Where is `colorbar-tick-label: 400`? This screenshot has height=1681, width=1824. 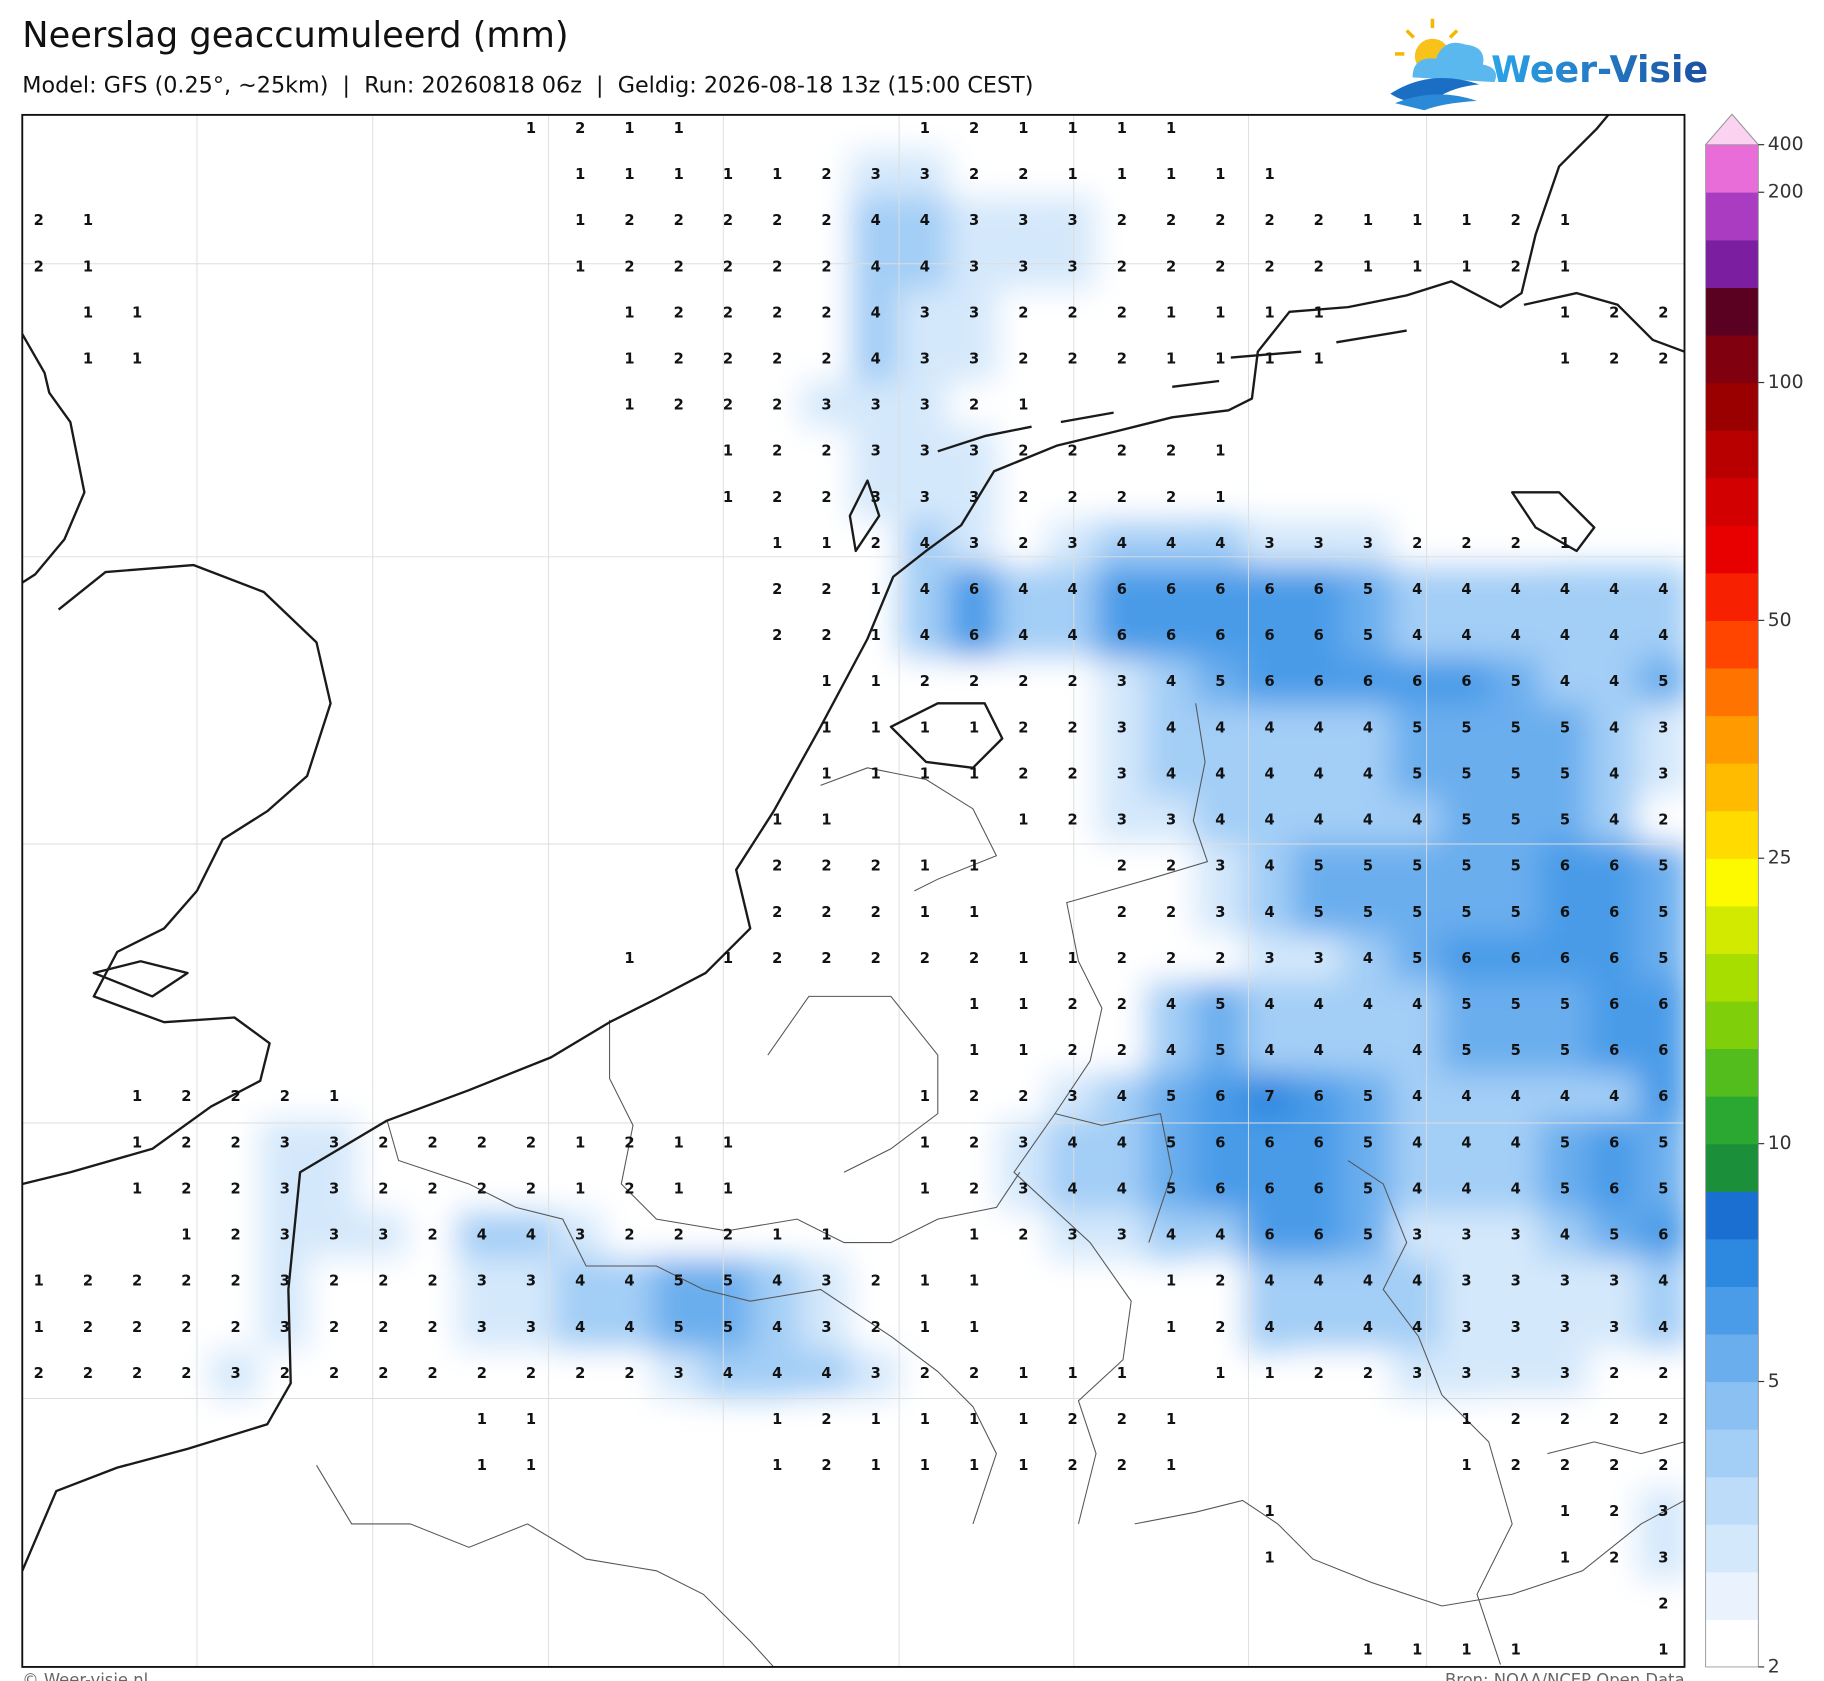
colorbar-tick-label: 400 is located at coordinates (1786, 144).